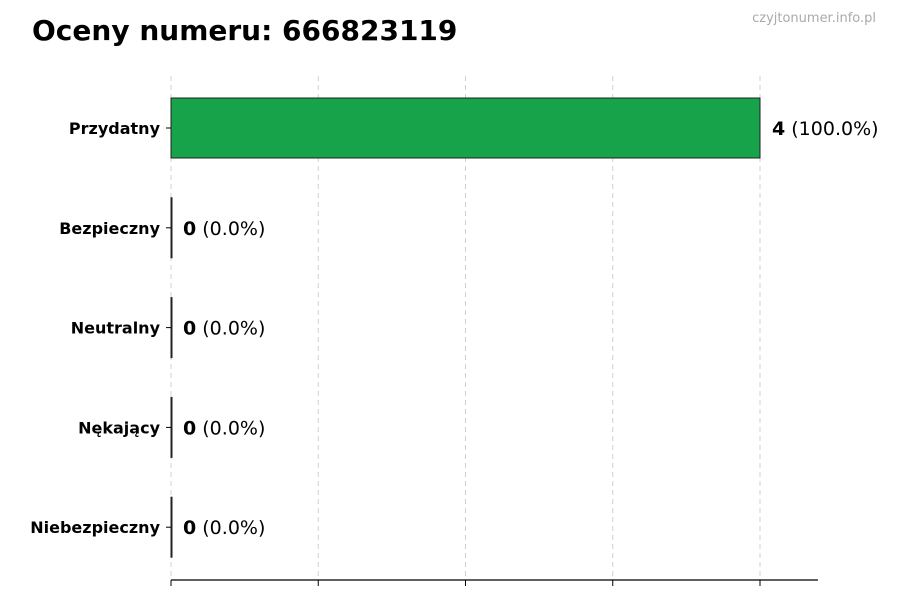 This screenshot has height=600, width=900. I want to click on category-label: Neutralny, so click(116, 328).